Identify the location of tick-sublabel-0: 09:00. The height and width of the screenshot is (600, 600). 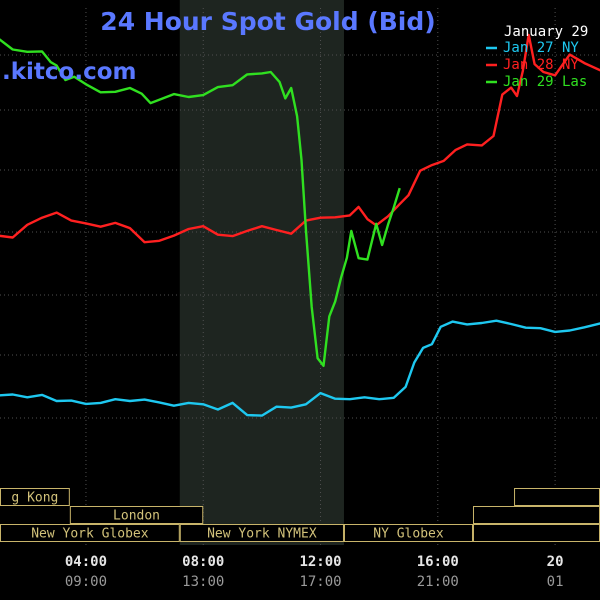
(86, 582).